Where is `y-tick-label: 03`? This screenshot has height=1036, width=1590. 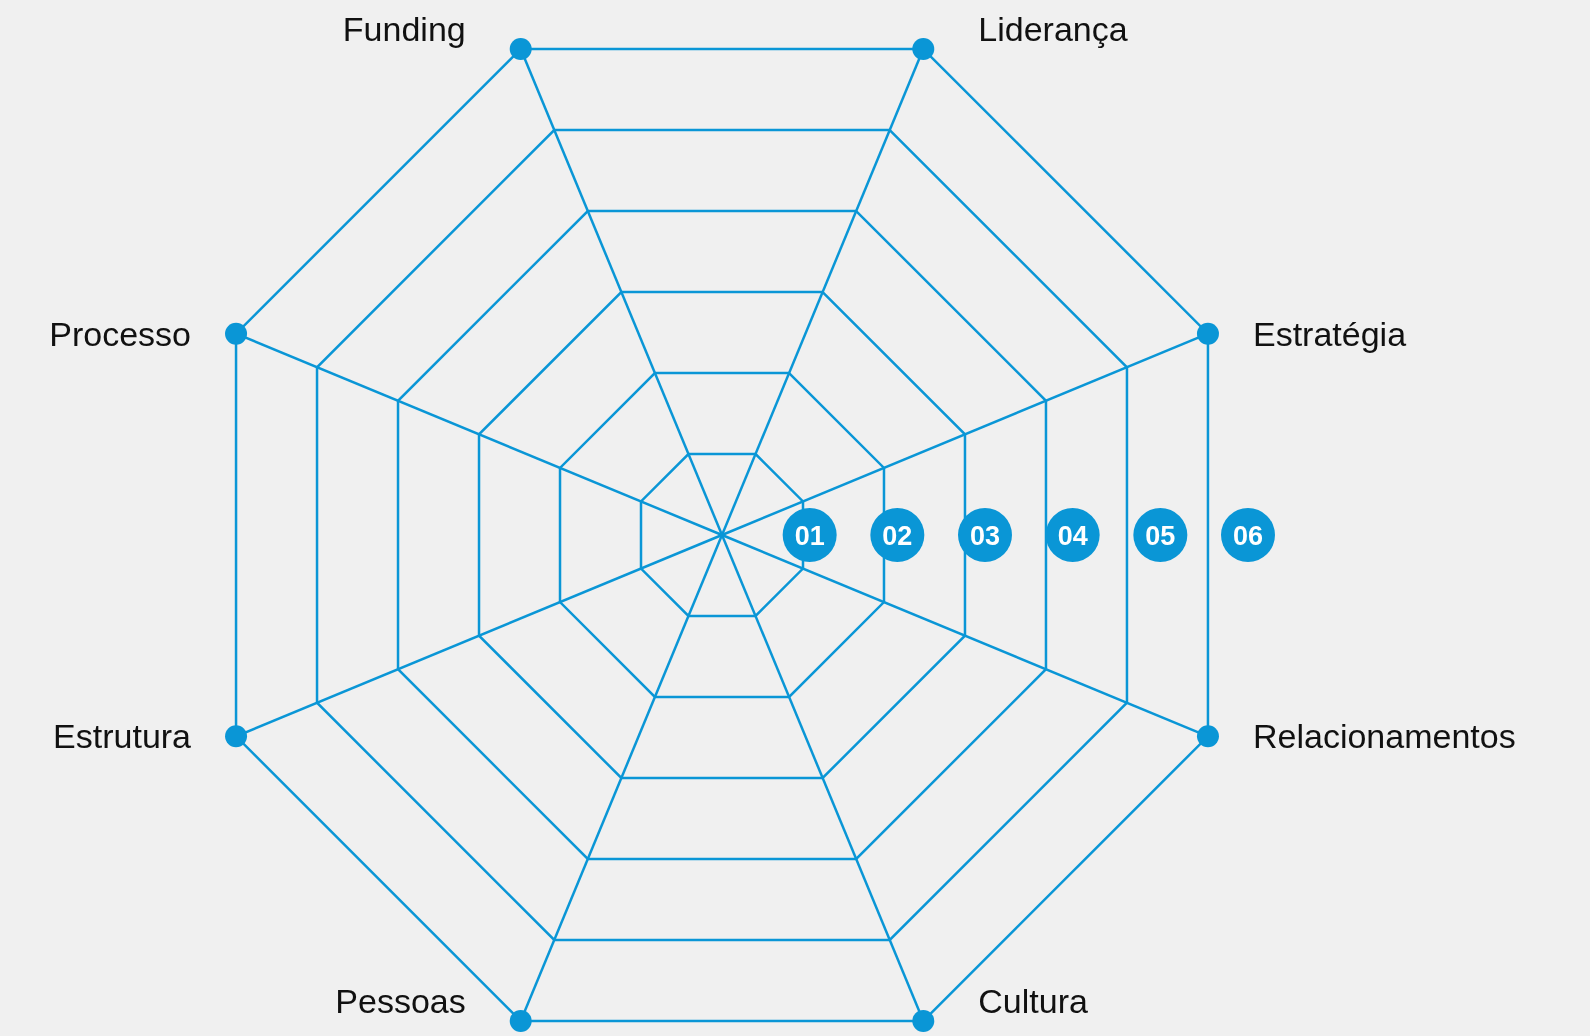
y-tick-label: 03 is located at coordinates (985, 536).